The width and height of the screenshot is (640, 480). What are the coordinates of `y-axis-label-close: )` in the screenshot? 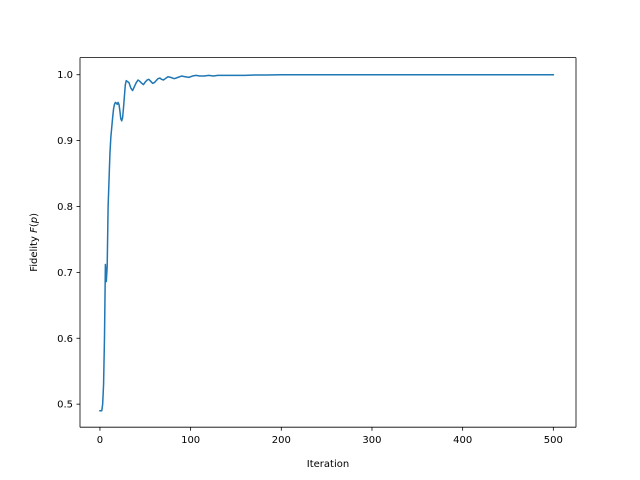 It's located at (34, 215).